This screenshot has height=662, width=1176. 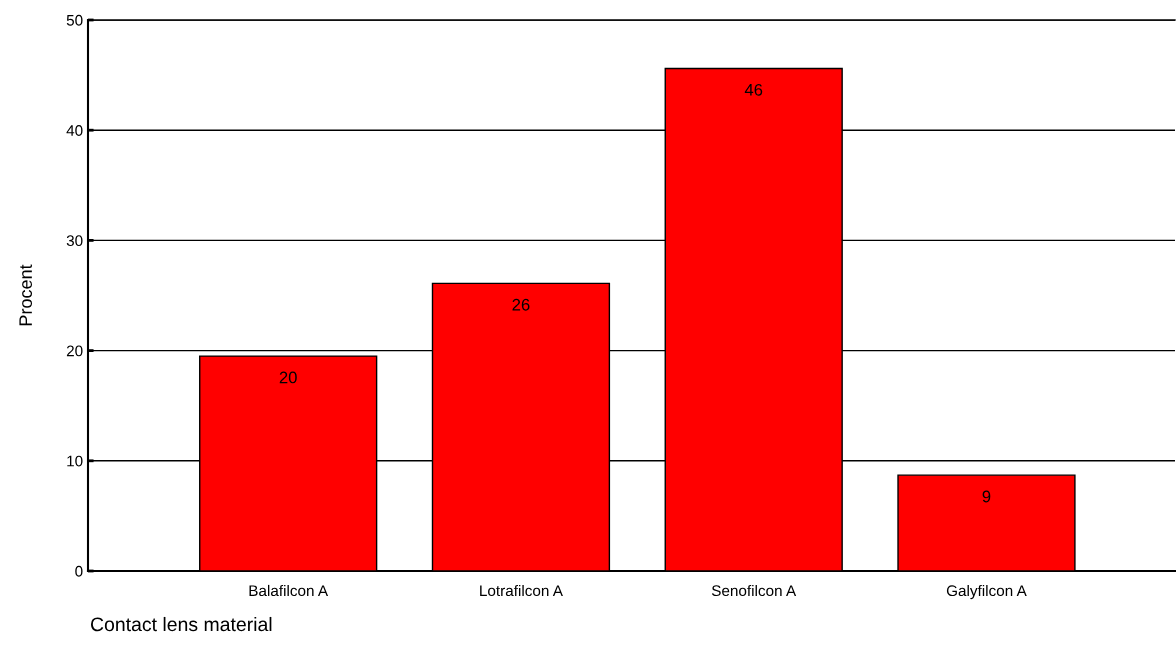 What do you see at coordinates (521, 590) in the screenshot?
I see `x-tick-label: Lotrafilcon A` at bounding box center [521, 590].